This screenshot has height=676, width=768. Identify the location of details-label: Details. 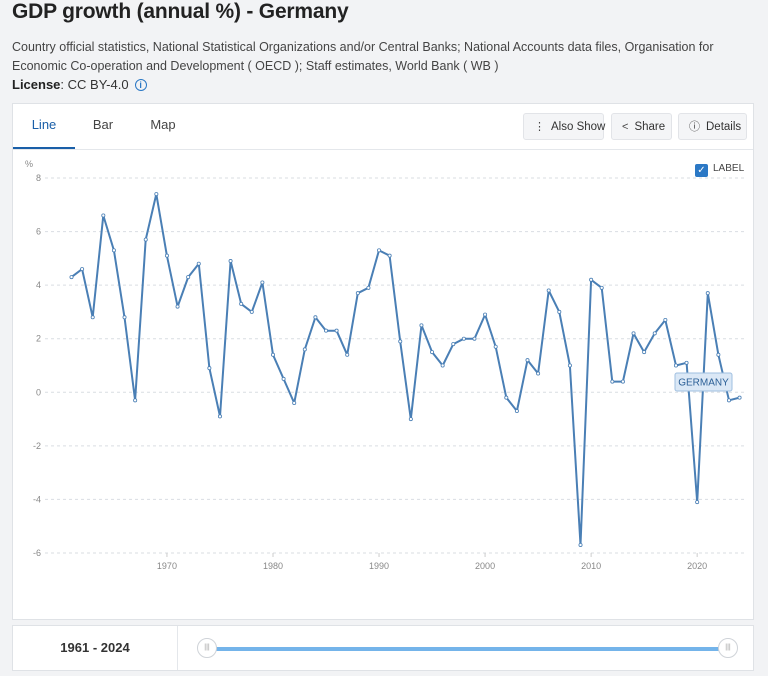
(724, 127).